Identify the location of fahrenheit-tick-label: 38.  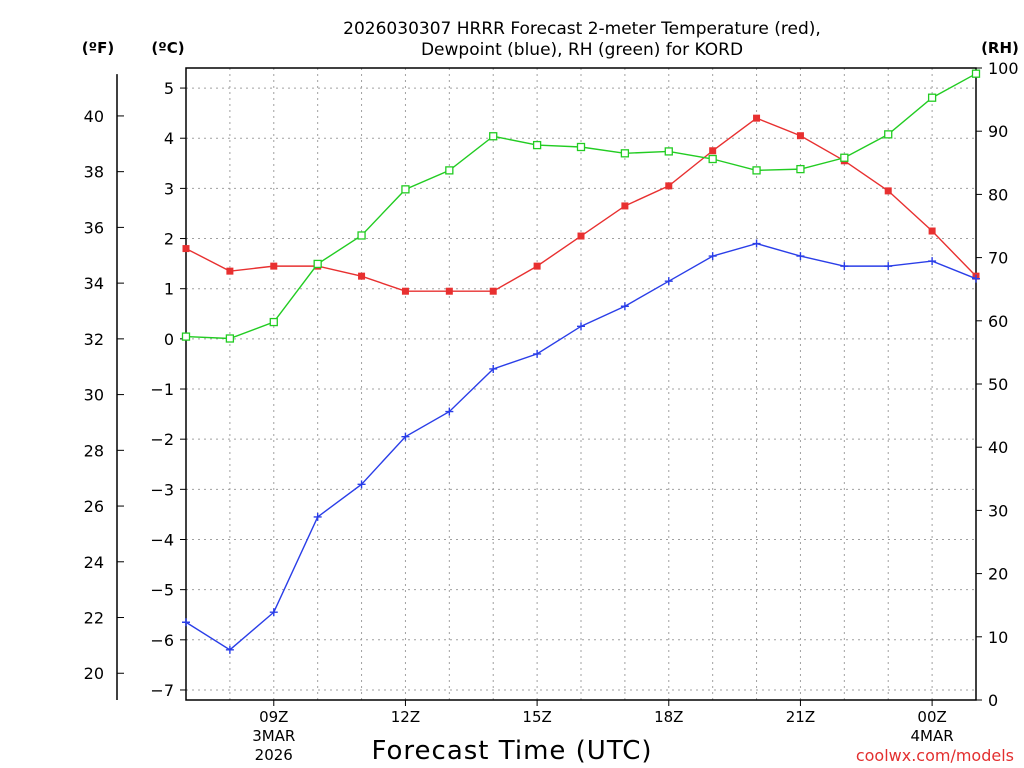
(94, 172).